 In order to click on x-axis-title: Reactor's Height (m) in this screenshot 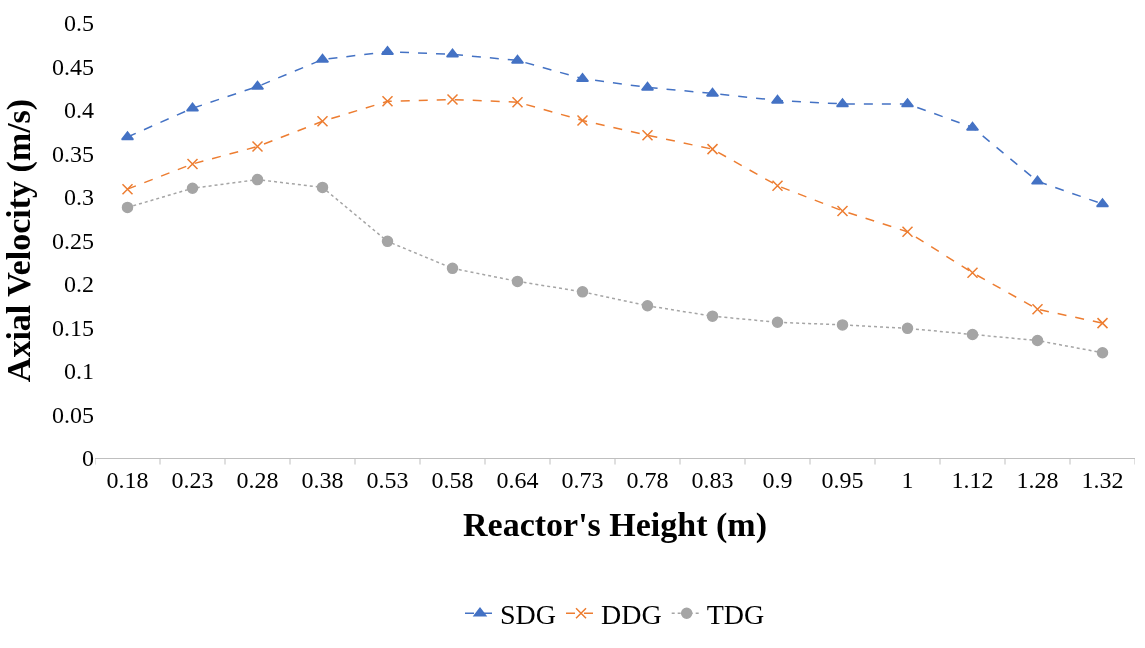, I will do `click(615, 525)`.